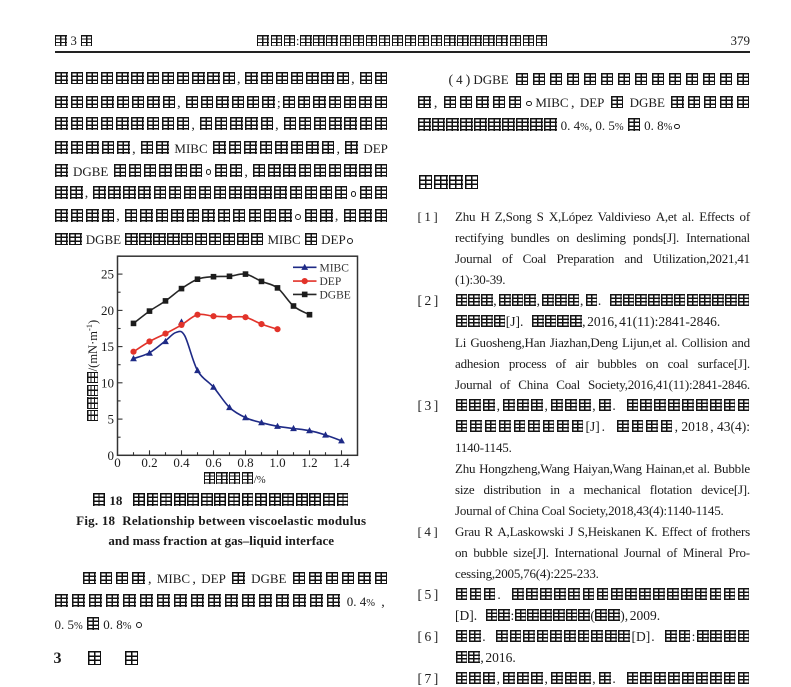 Image resolution: width=791 pixels, height=687 pixels. I want to click on svg-text: 25, so click(107, 274).